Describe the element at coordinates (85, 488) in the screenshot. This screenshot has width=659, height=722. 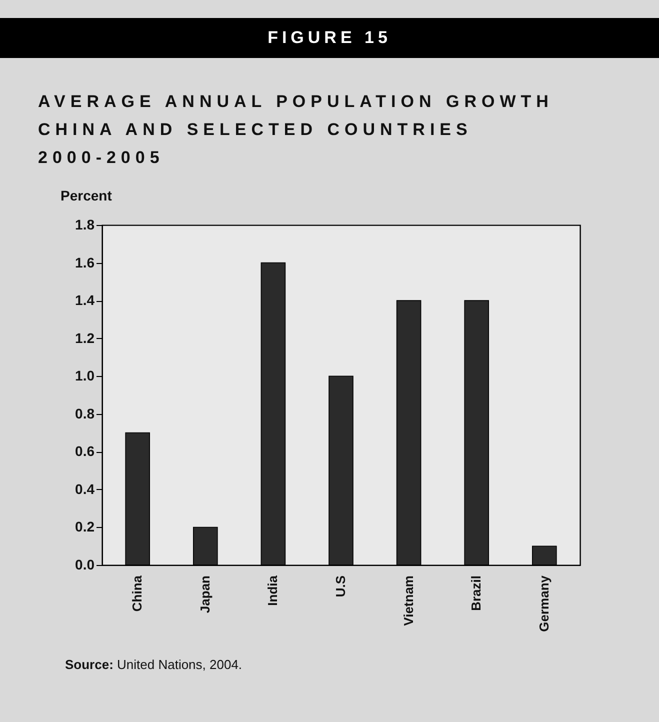
I see `y-tick-label: 0.4` at that location.